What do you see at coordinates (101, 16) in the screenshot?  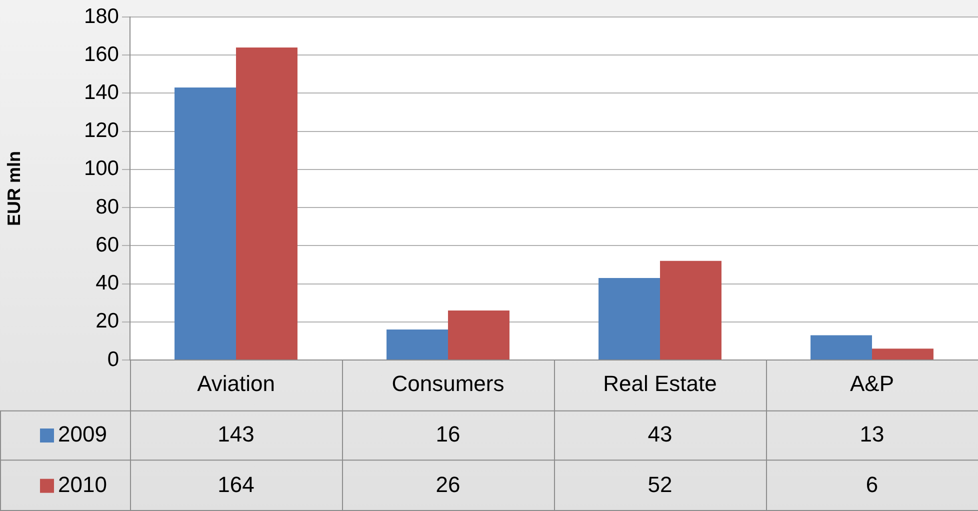 I see `y-tick-label: 180` at bounding box center [101, 16].